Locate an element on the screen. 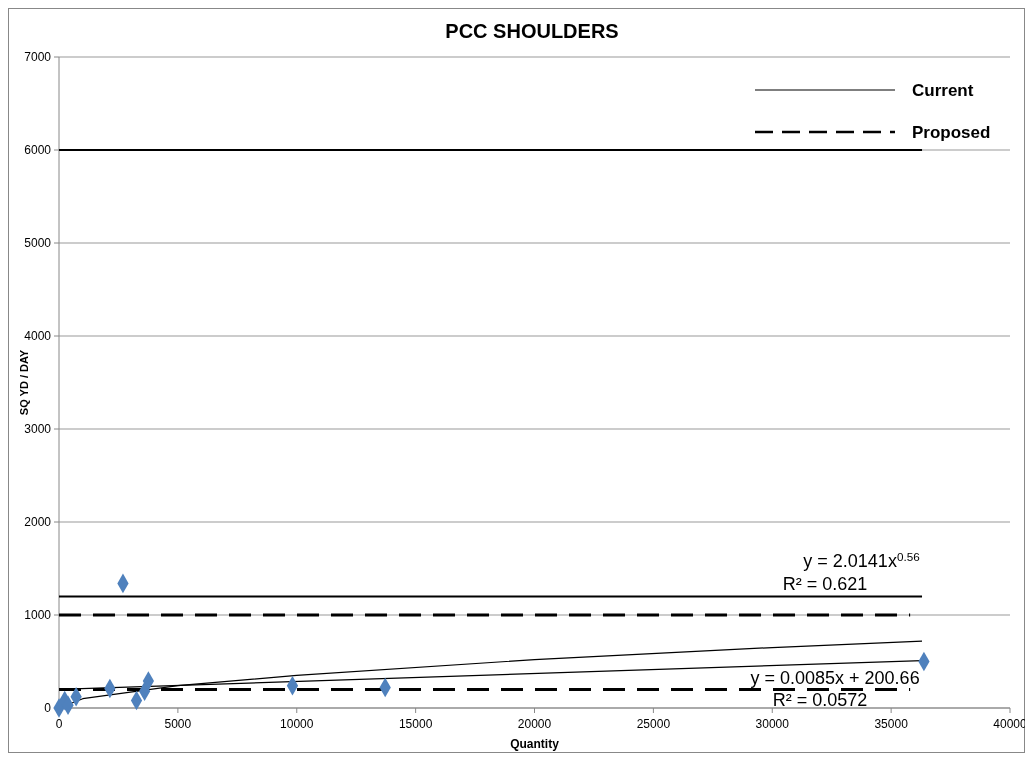 This screenshot has width=1033, height=761. y-tick-label: 7000 is located at coordinates (38, 57).